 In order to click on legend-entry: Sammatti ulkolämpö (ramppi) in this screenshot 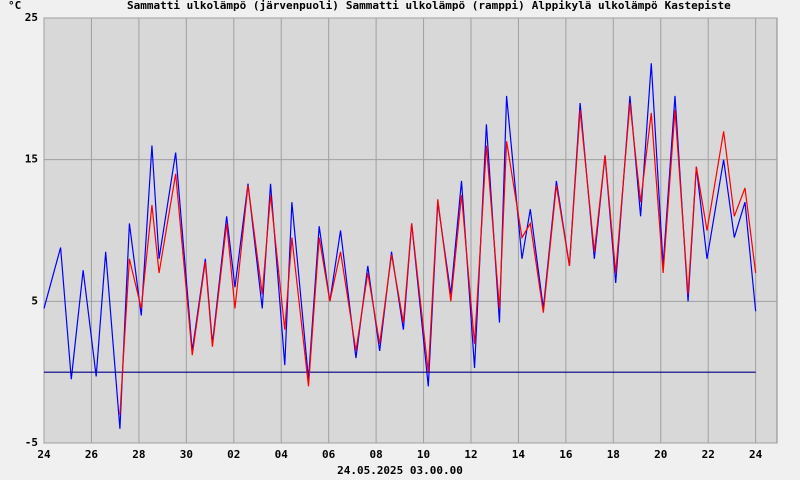, I will do `click(435, 6)`.